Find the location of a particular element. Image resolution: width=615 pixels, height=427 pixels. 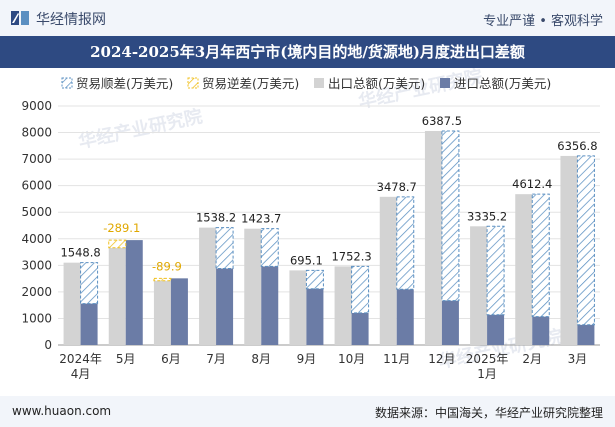

data-label: 4612.4 is located at coordinates (532, 184).